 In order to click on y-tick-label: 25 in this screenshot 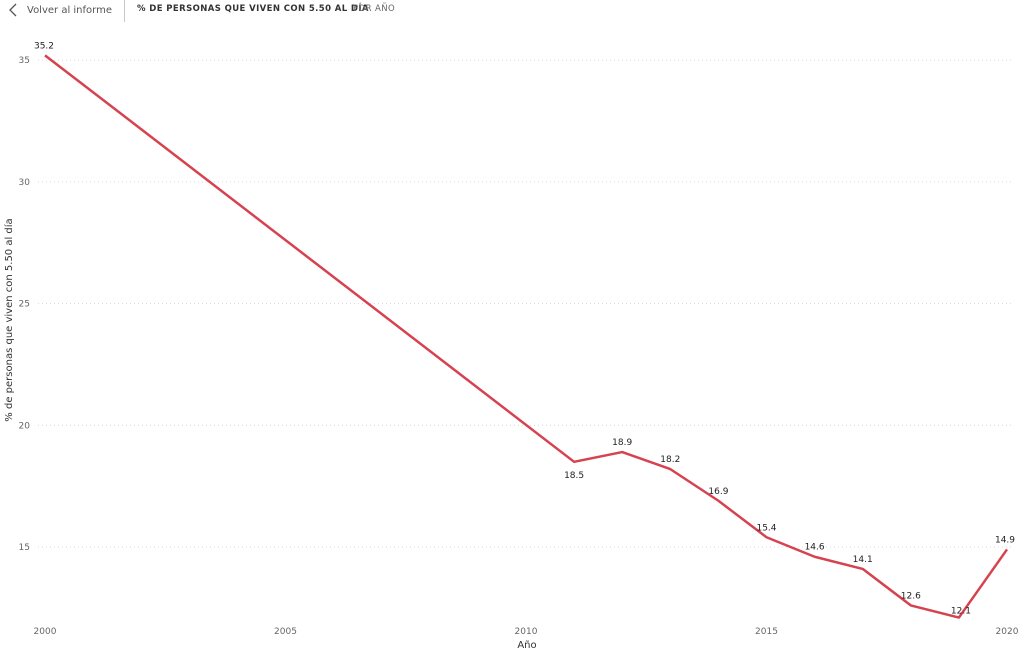, I will do `click(24, 305)`.